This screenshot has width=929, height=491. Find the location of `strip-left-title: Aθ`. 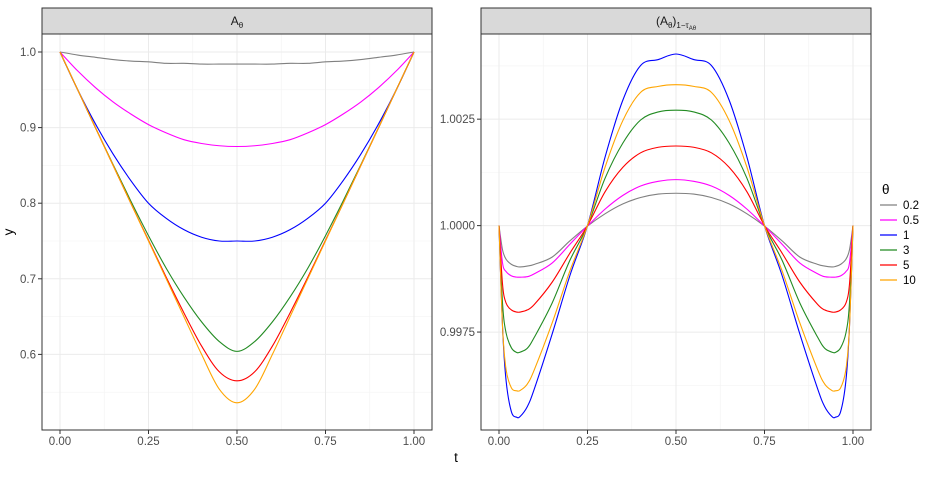

strip-left-title: Aθ is located at coordinates (237, 22).